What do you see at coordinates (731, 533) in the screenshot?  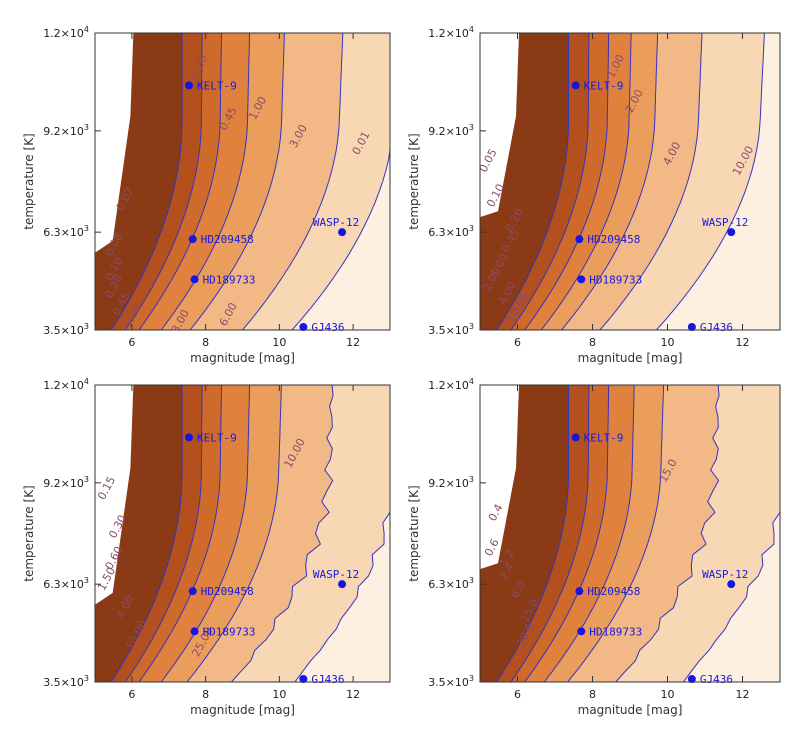 I see `contour-line-30.0` at bounding box center [731, 533].